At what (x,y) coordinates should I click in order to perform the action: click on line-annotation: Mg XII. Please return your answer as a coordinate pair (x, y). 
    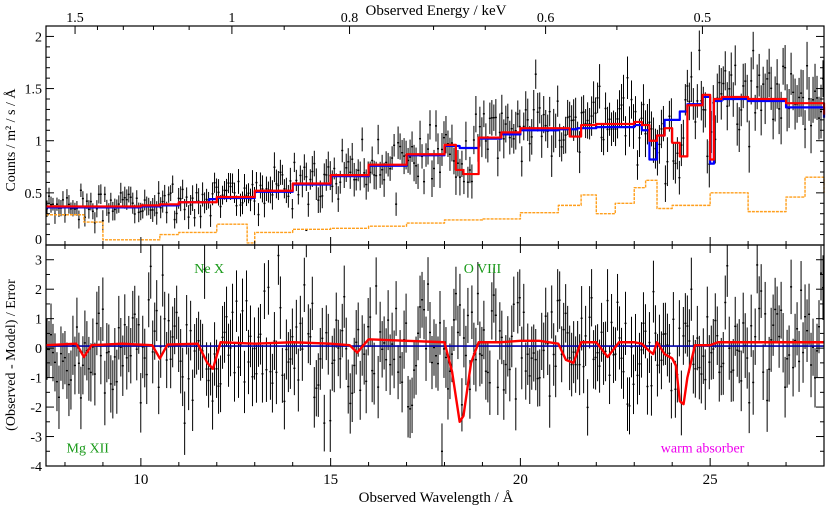
    Looking at the image, I should click on (88, 449).